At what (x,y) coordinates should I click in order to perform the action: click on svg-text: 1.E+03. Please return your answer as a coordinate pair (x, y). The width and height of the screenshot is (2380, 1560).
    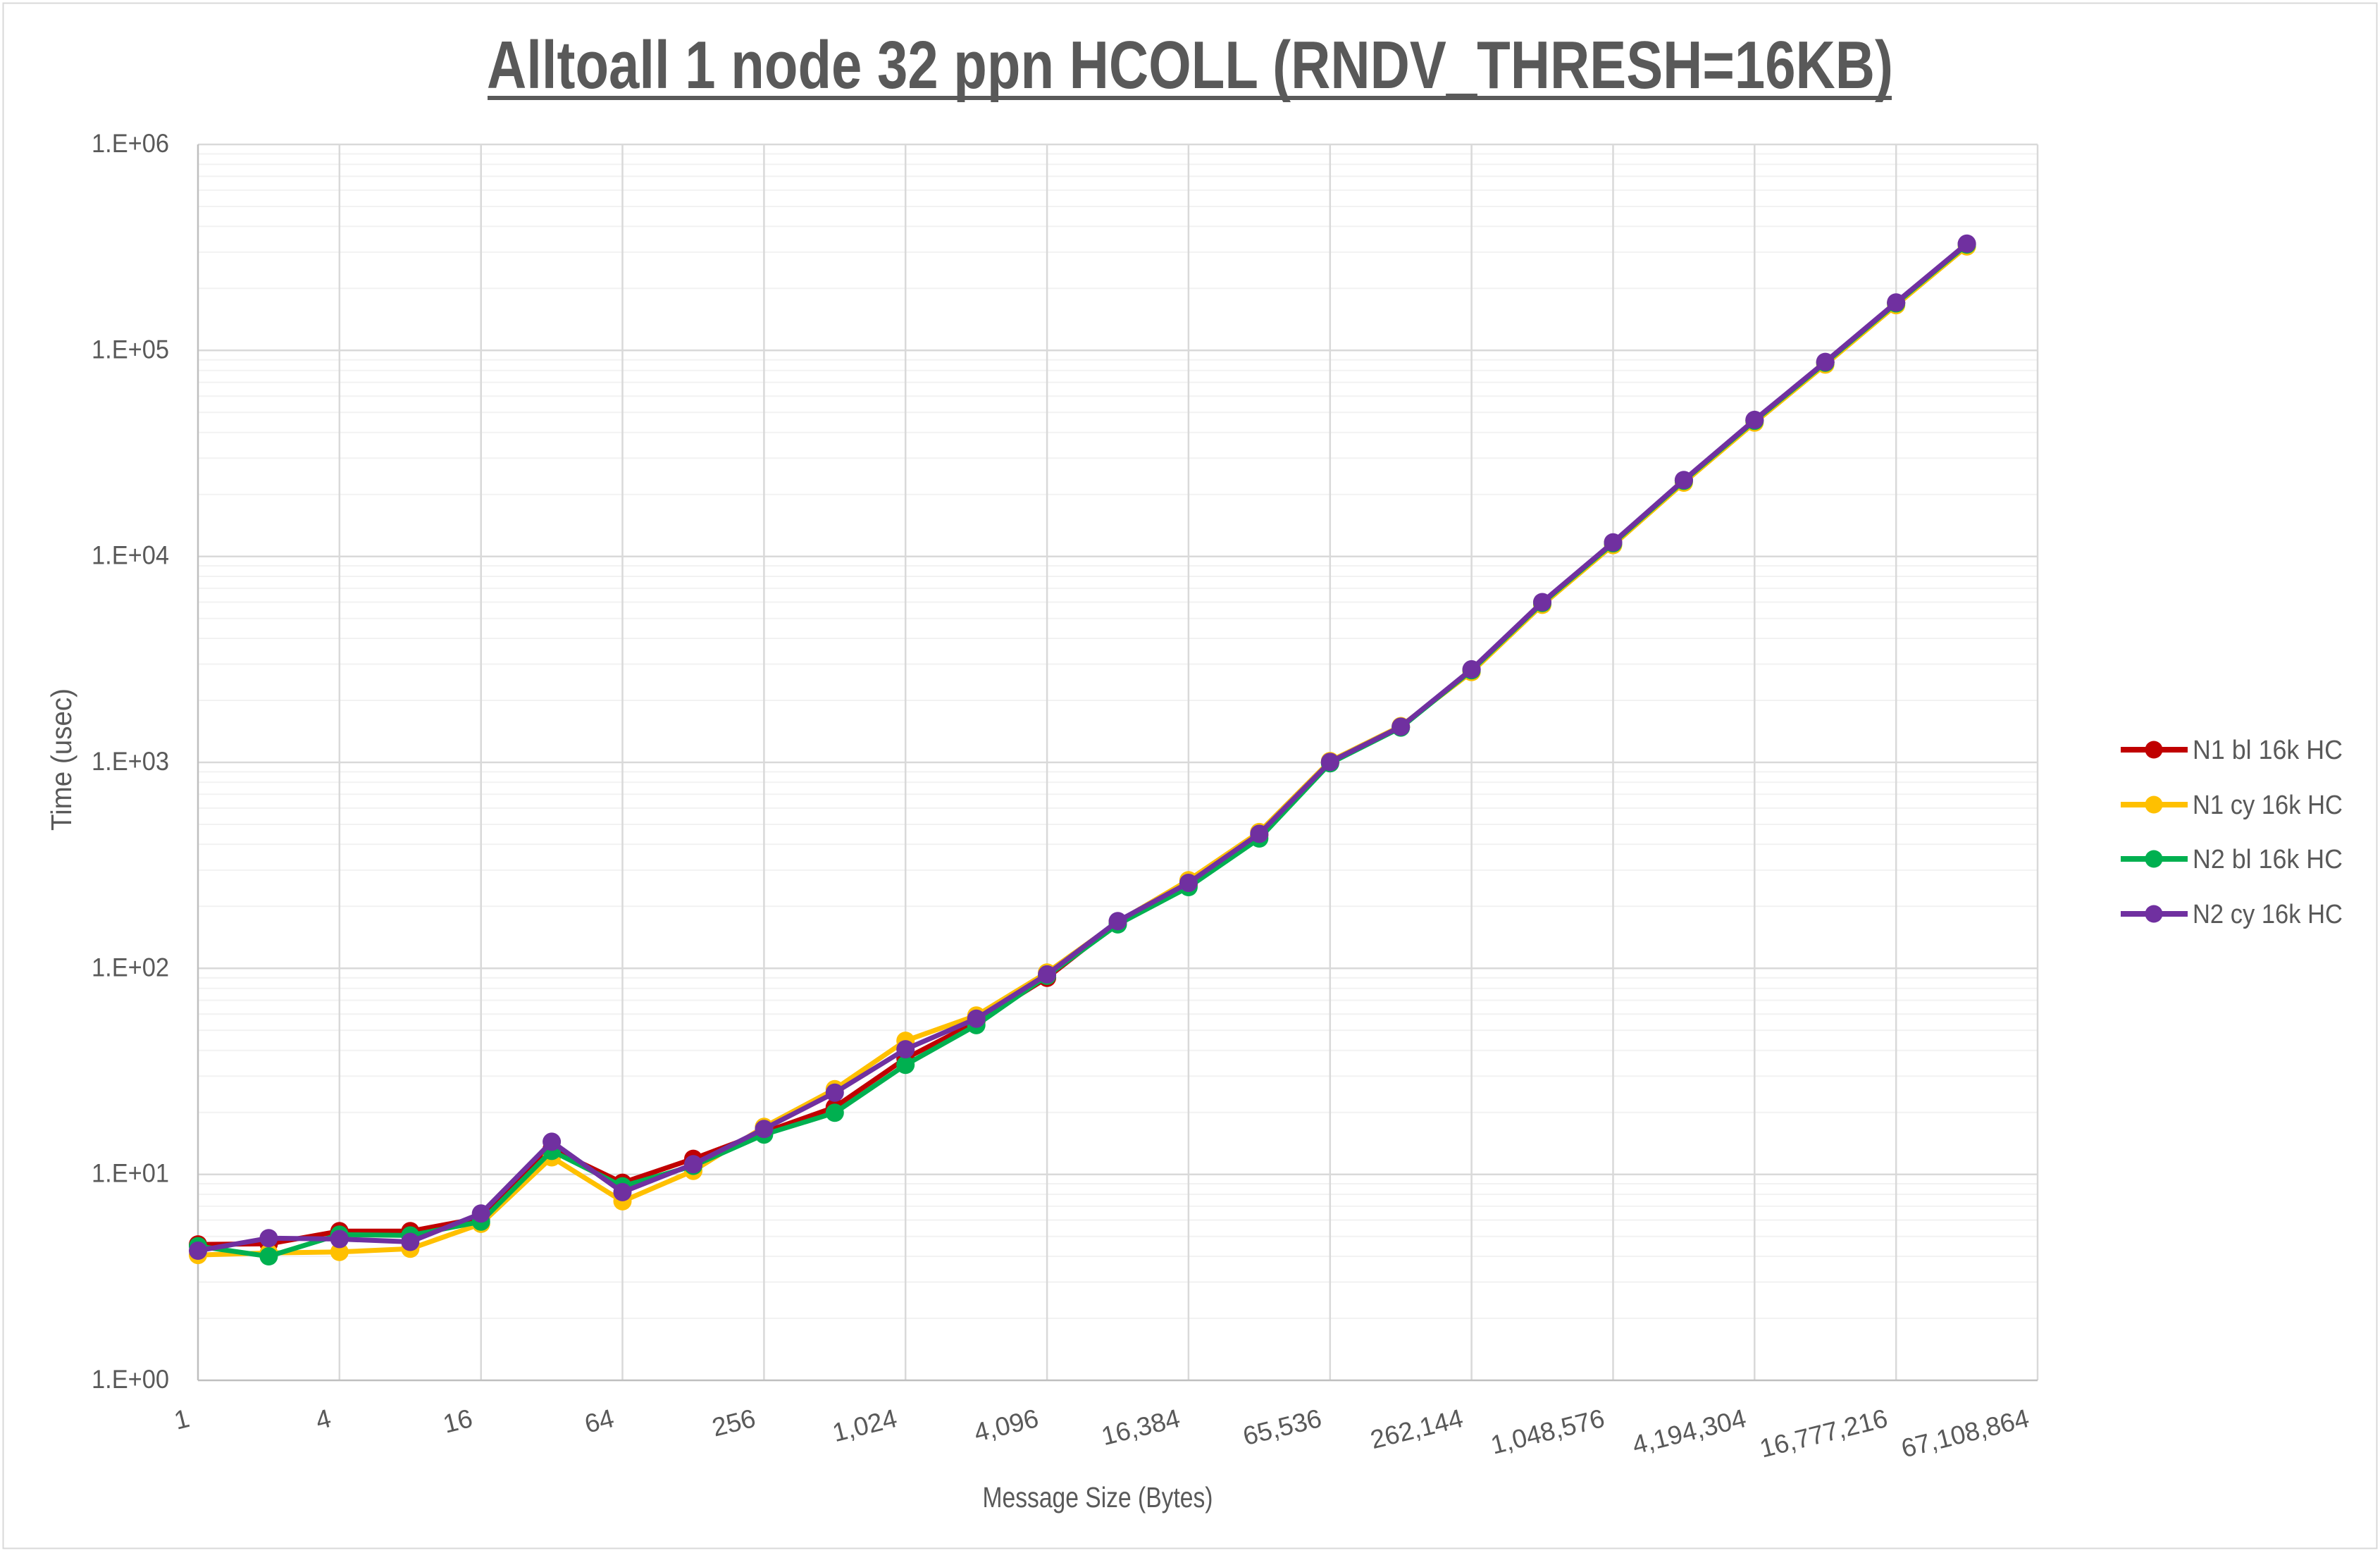
    Looking at the image, I should click on (130, 761).